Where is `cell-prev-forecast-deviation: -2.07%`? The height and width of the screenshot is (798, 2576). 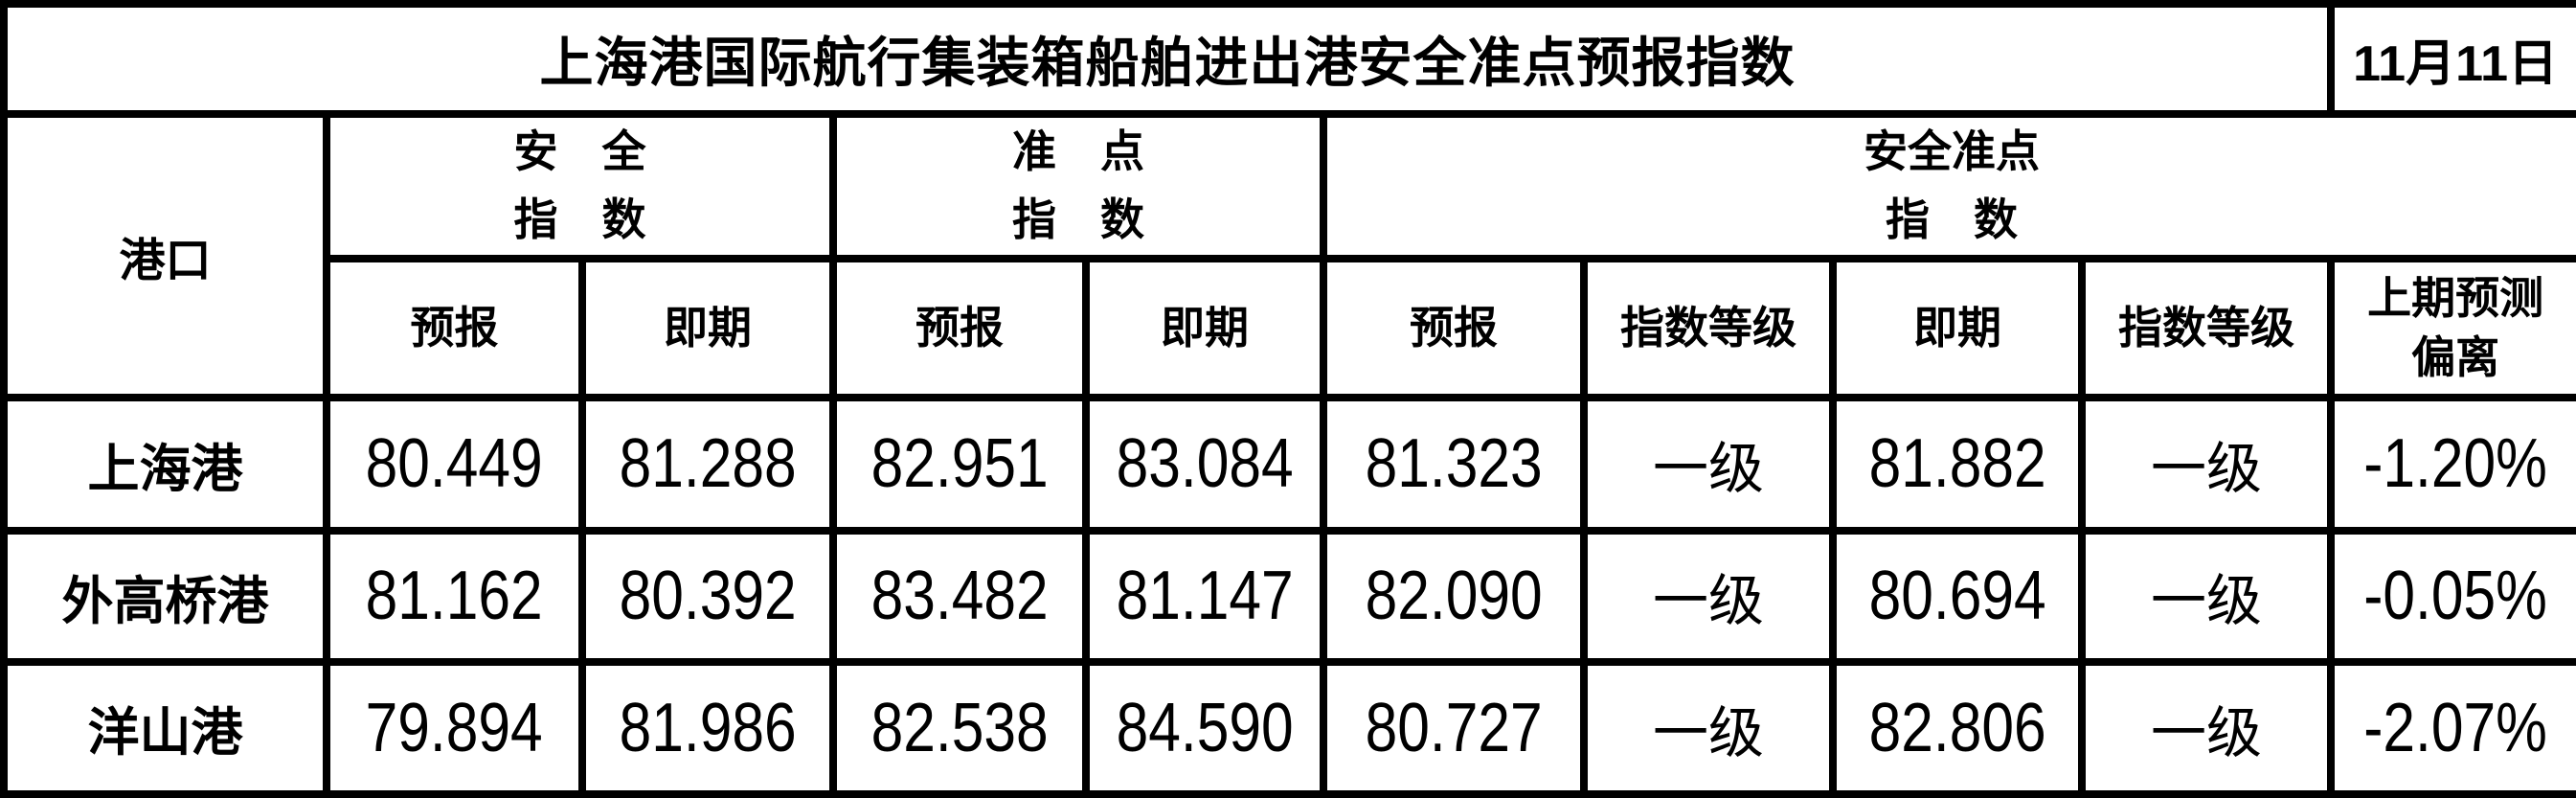
cell-prev-forecast-deviation: -2.07% is located at coordinates (2451, 727).